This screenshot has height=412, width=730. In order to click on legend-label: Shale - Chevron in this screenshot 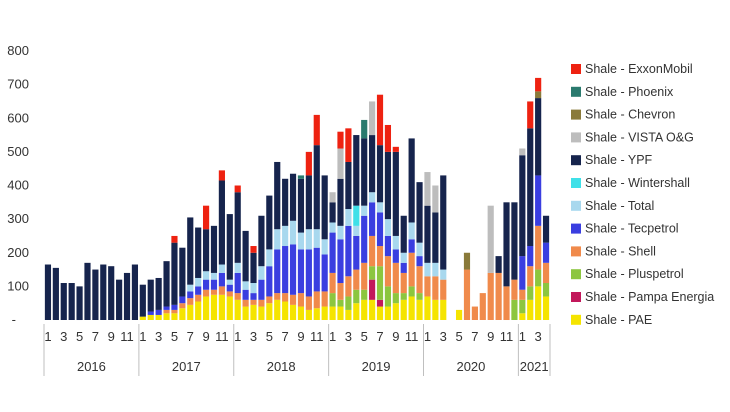, I will do `click(630, 115)`.